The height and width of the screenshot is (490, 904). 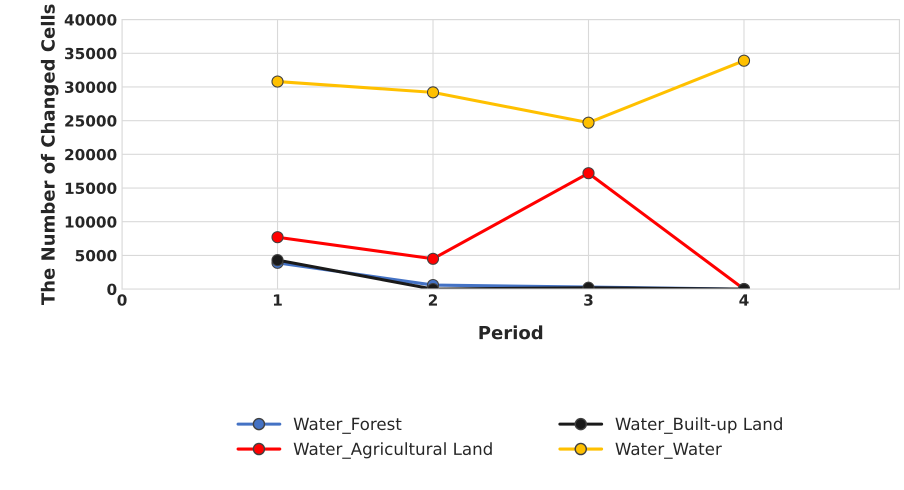 I want to click on y-tick-label: 20000, so click(x=90, y=154).